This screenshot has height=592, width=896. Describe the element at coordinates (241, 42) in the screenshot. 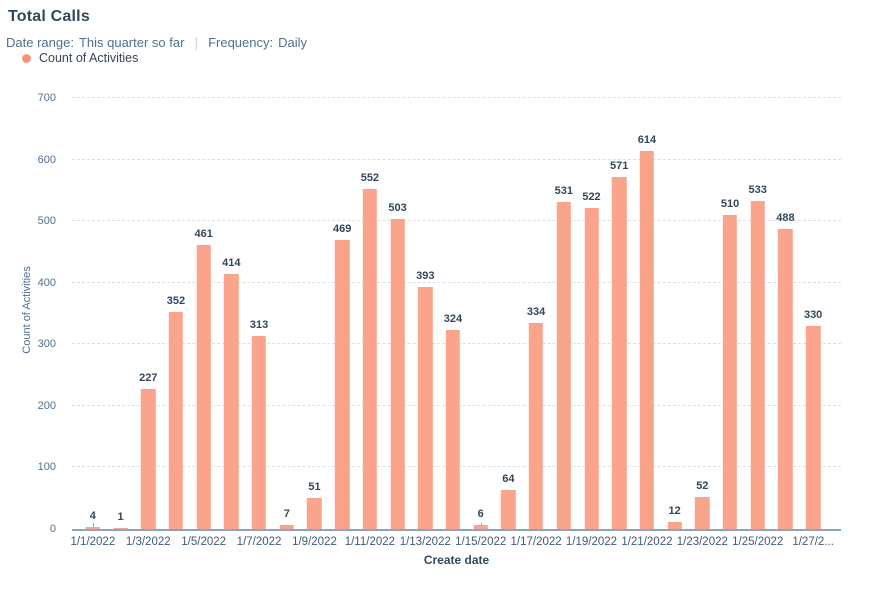

I see `frequency-label: Frequency:` at that location.